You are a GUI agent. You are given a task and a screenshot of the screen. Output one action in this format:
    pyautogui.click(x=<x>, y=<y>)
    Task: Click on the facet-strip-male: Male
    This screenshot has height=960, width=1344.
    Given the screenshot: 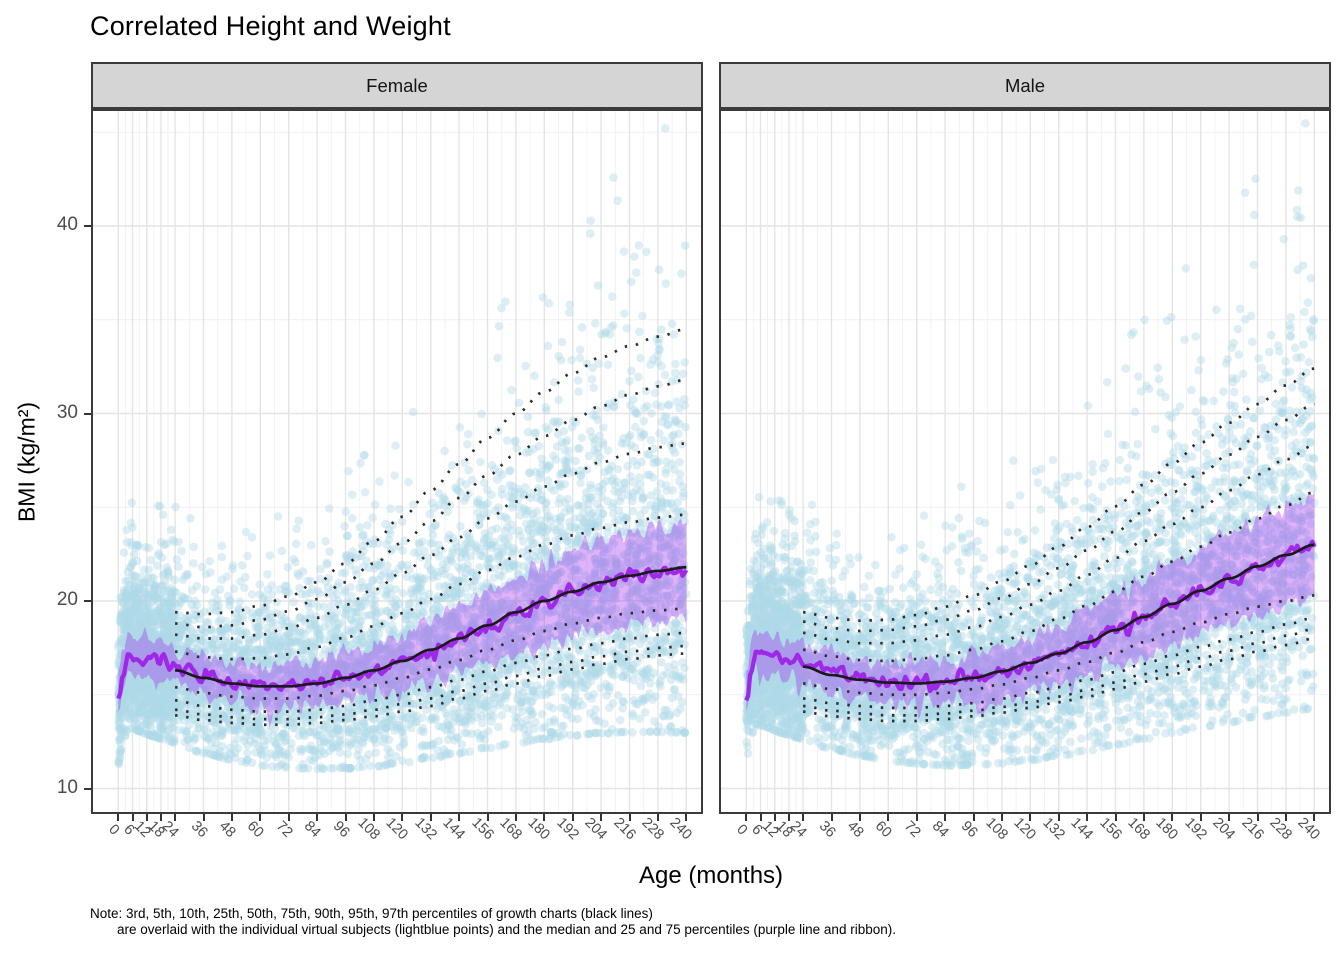 What is the action you would take?
    pyautogui.click(x=1025, y=85)
    